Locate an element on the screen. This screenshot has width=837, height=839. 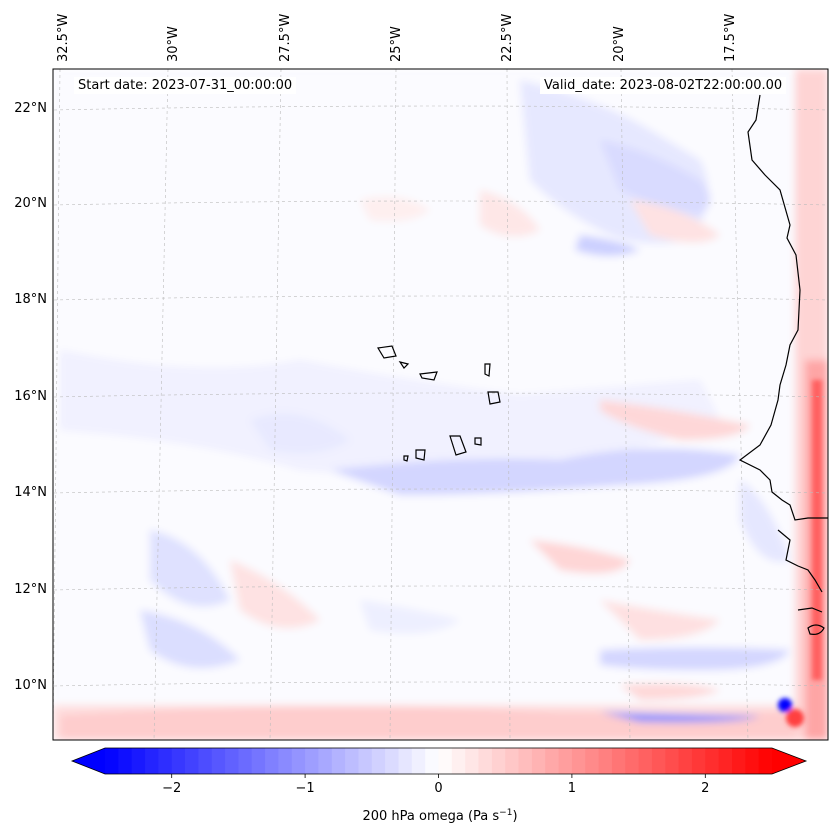
start-date-label: Start date: 2023-07-31_00:00:00 is located at coordinates (185, 85).